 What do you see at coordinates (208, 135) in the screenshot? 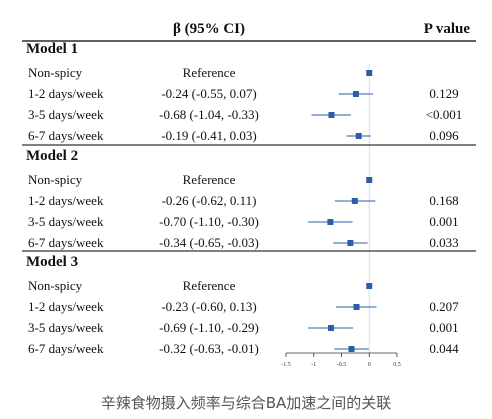
I see `estimate-text: -0.19 (-0.41, 0.03)` at bounding box center [208, 135].